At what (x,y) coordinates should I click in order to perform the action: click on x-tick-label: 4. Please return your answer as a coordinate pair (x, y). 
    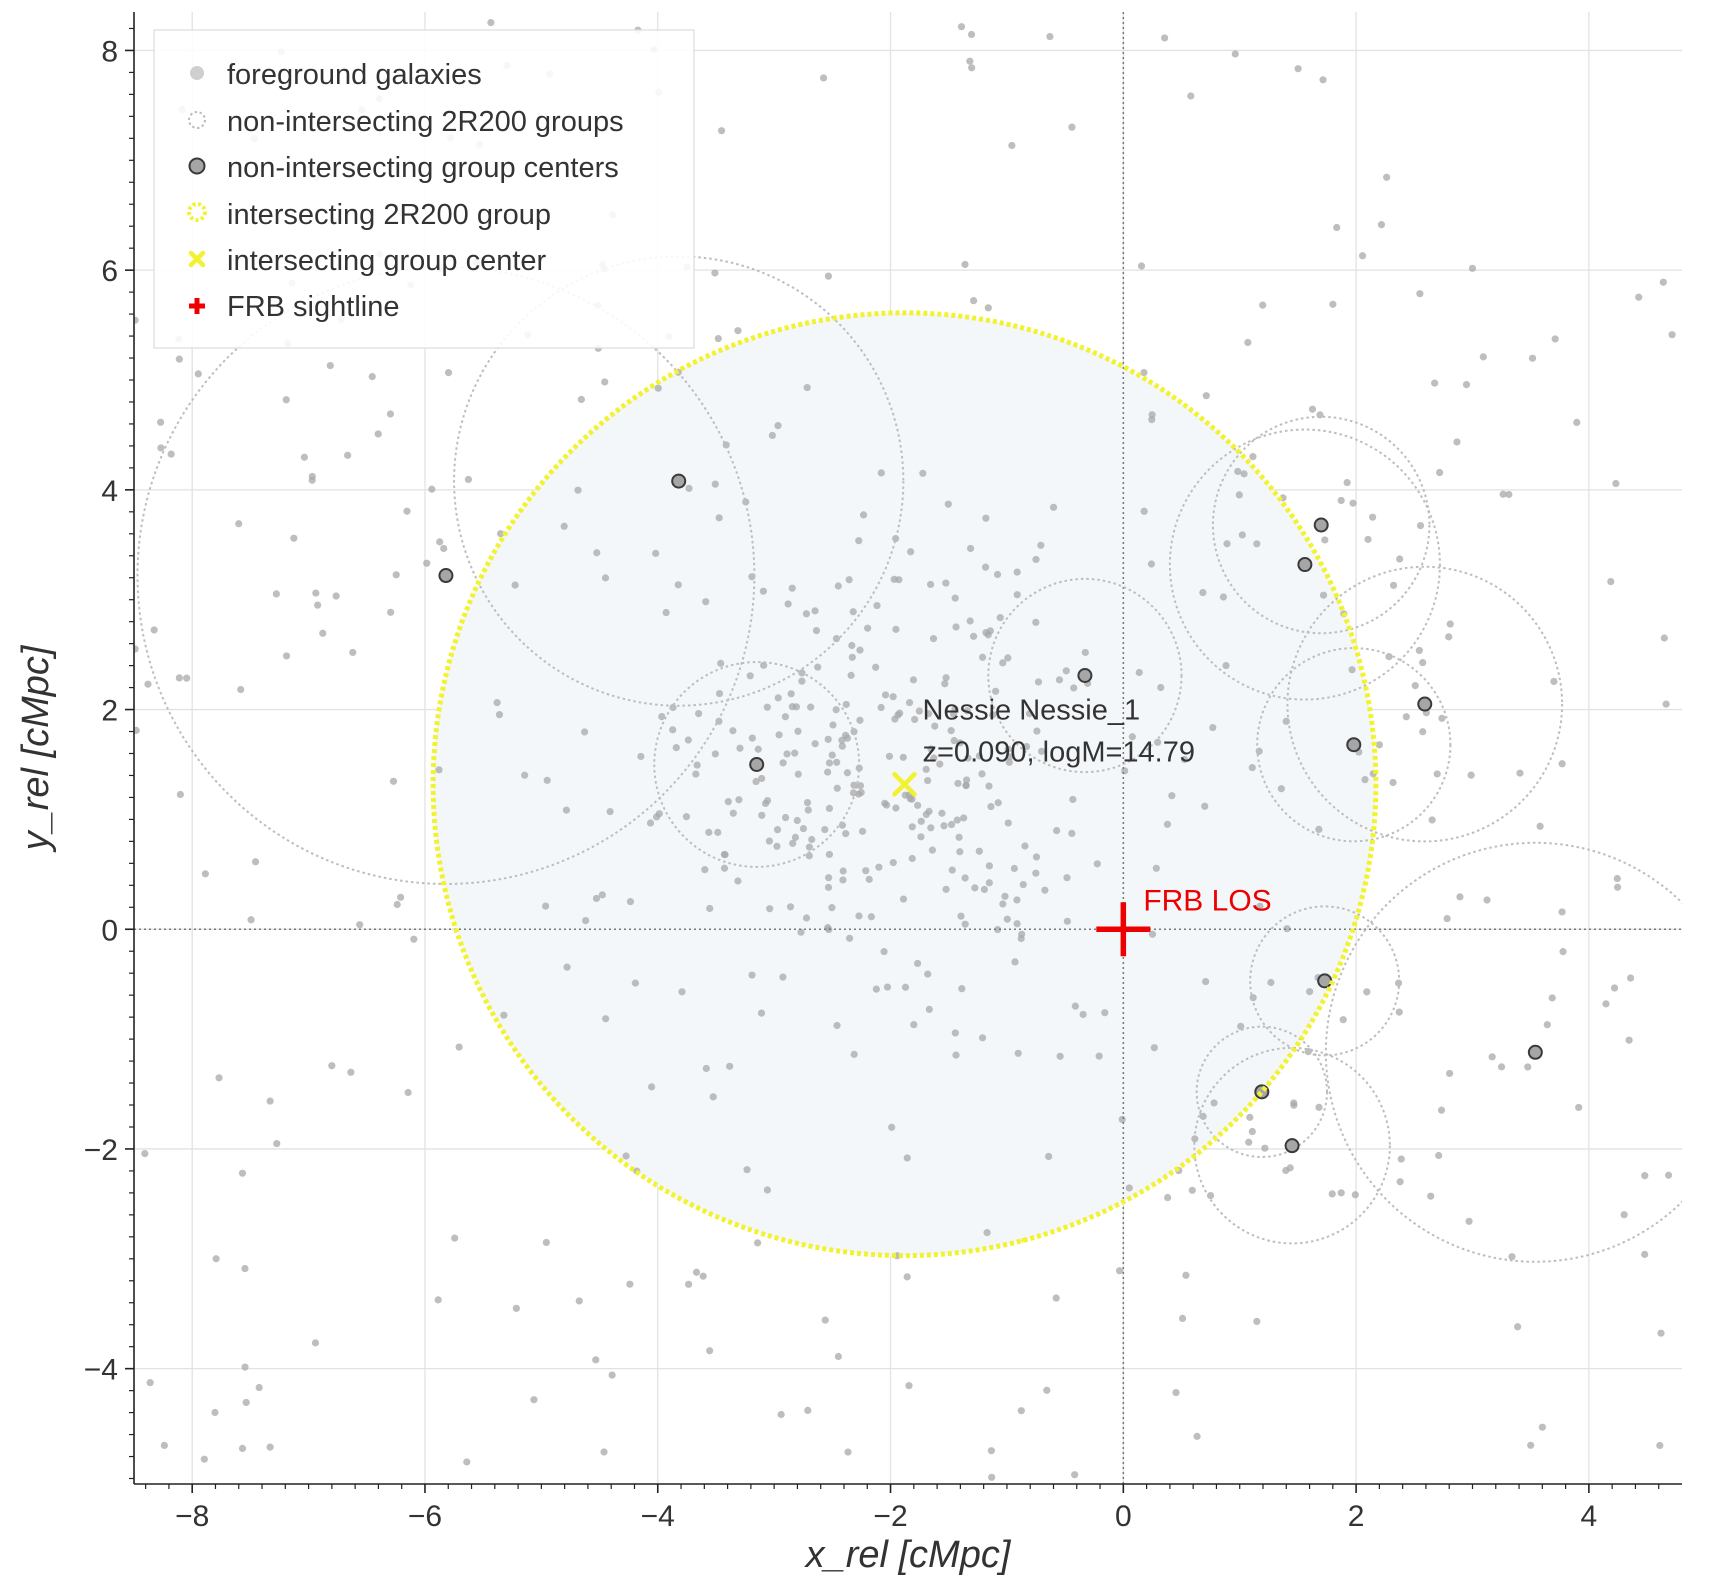
    Looking at the image, I should click on (1589, 1516).